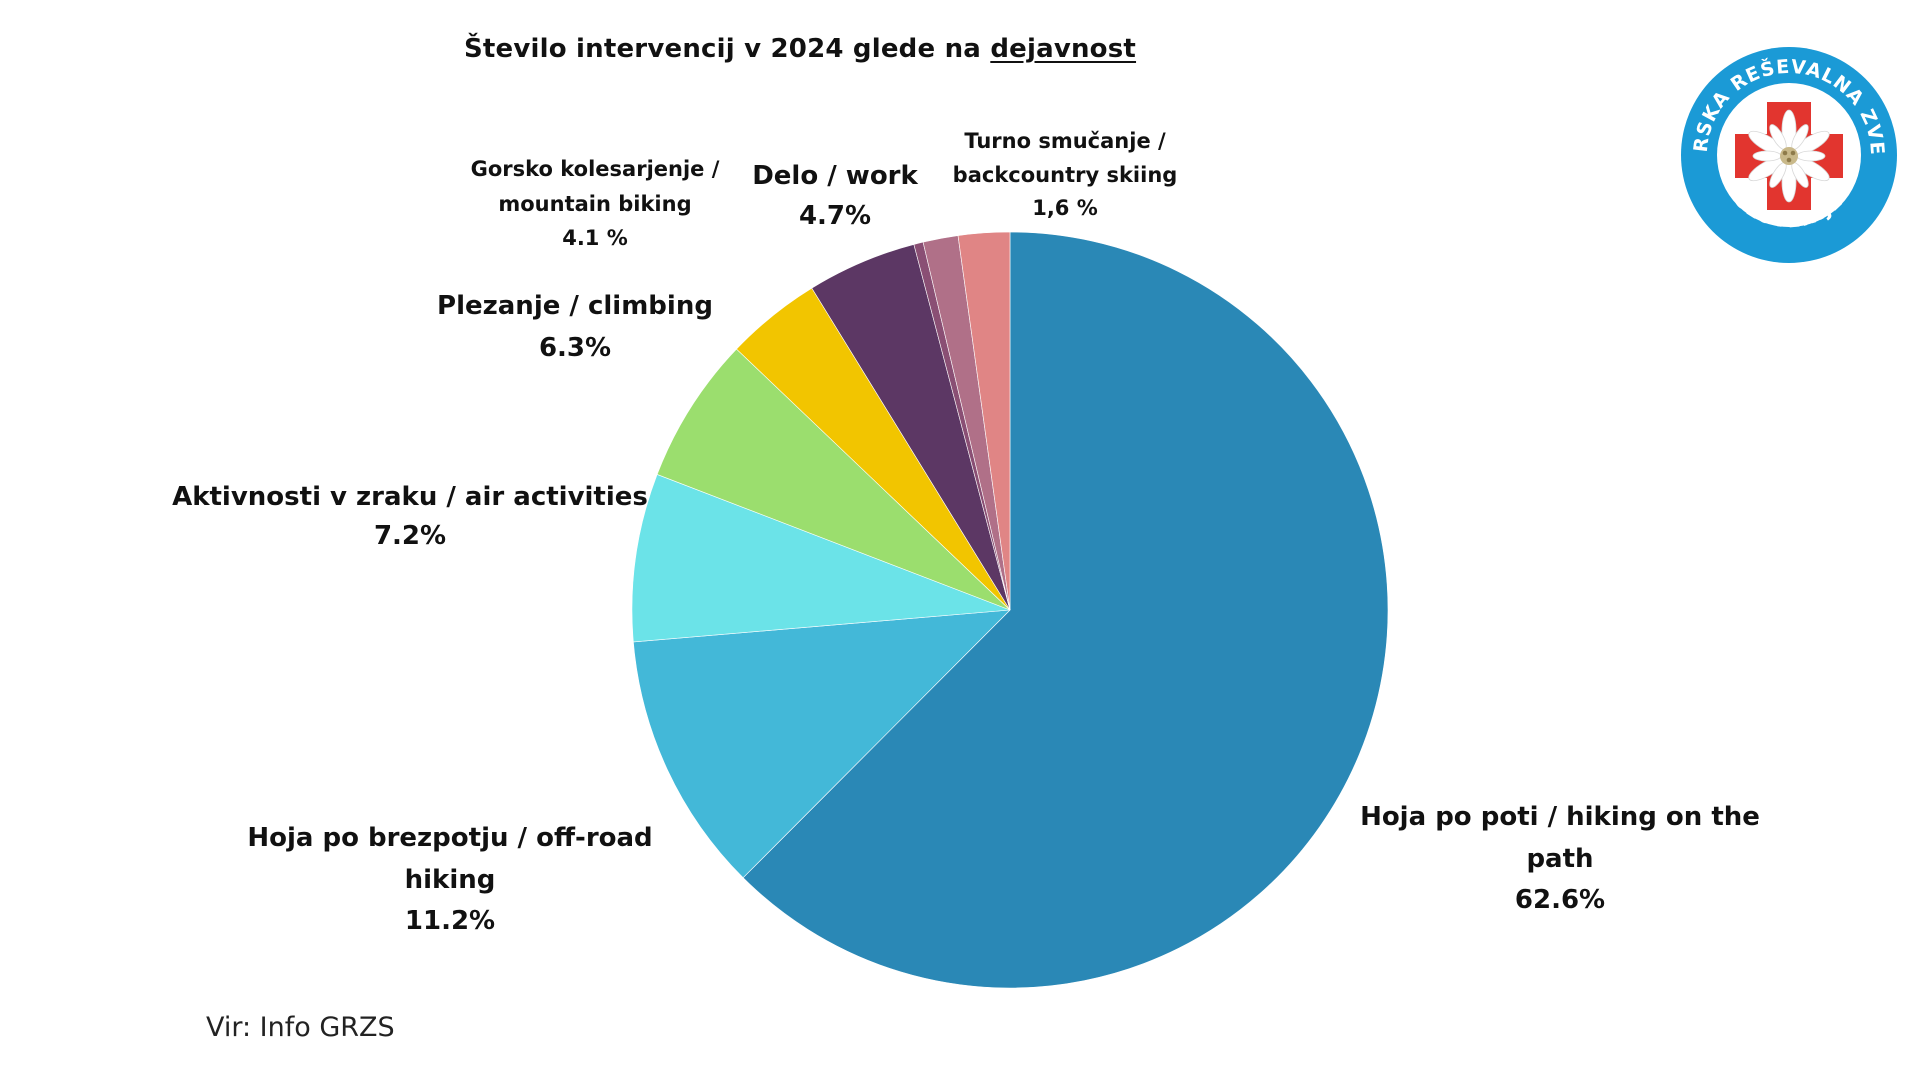 The image size is (1920, 1080). I want to click on source-note: Vir: Info GRZS, so click(300, 1027).